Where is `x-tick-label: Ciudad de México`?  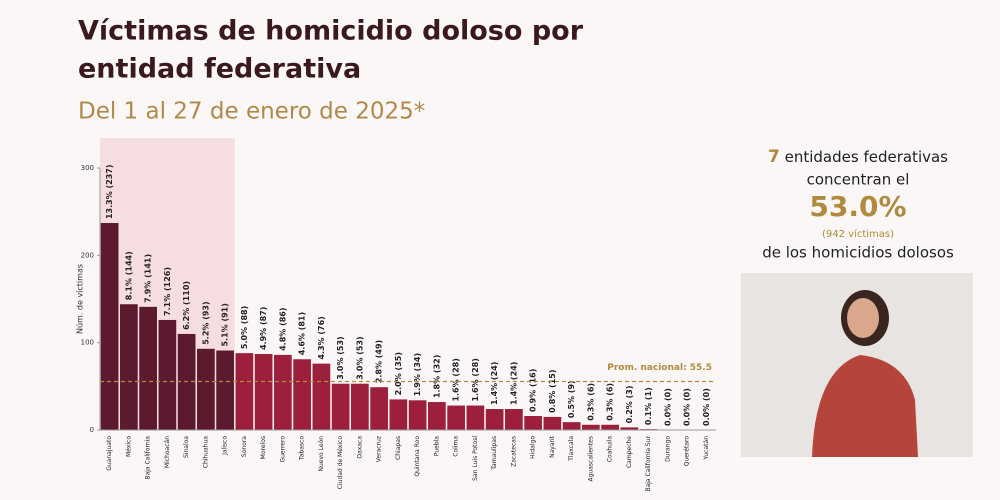
x-tick-label: Ciudad de México is located at coordinates (340, 463).